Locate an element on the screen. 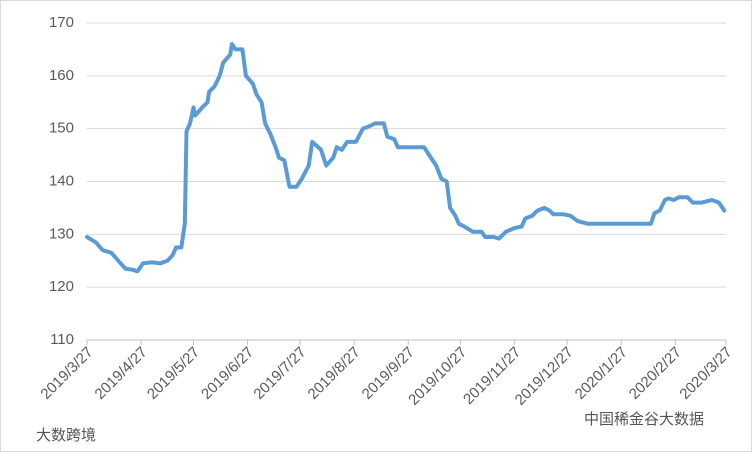 The width and height of the screenshot is (752, 452). watermark: 中国稀金谷大数据 is located at coordinates (644, 419).